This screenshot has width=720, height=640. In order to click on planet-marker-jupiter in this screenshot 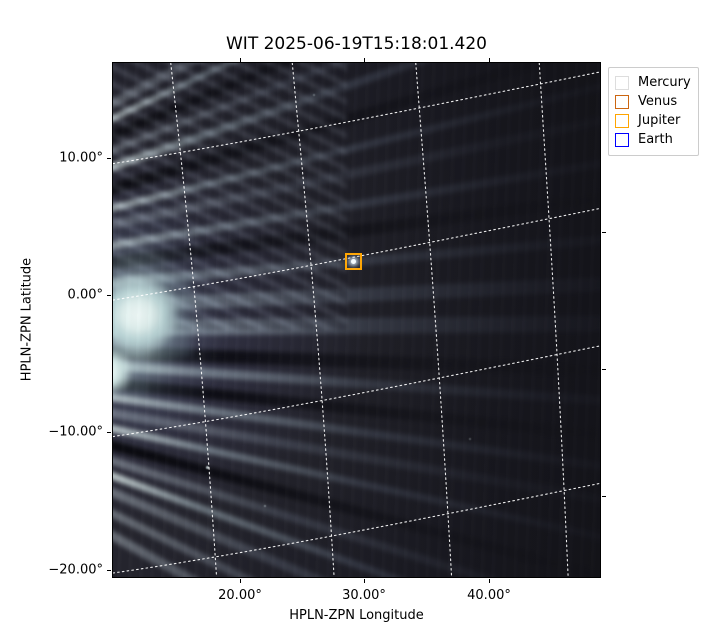, I will do `click(353, 261)`.